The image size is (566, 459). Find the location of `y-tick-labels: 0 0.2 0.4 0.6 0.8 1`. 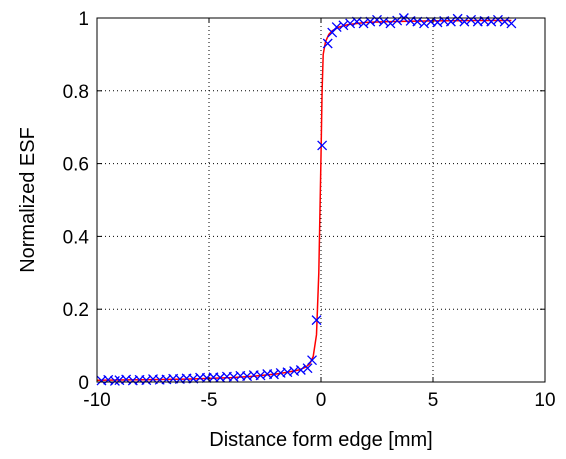

y-tick-labels: 0 0.2 0.4 0.6 0.8 1 is located at coordinates (76, 201).